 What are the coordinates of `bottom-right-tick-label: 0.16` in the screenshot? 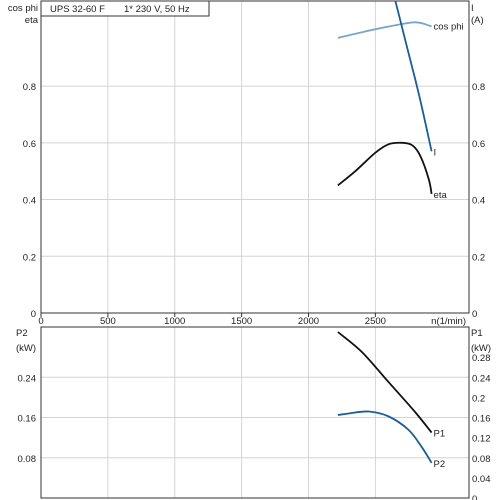 It's located at (481, 419).